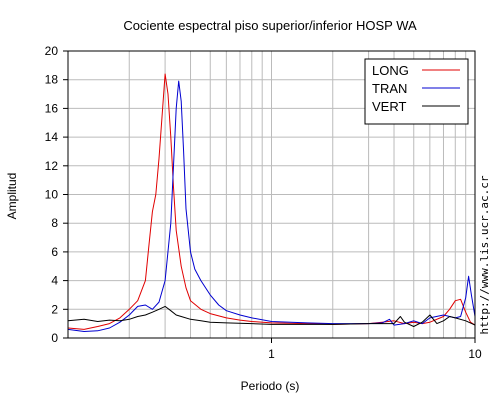 The image size is (500, 400). I want to click on legend-label-tran: TRAN, so click(389, 88).